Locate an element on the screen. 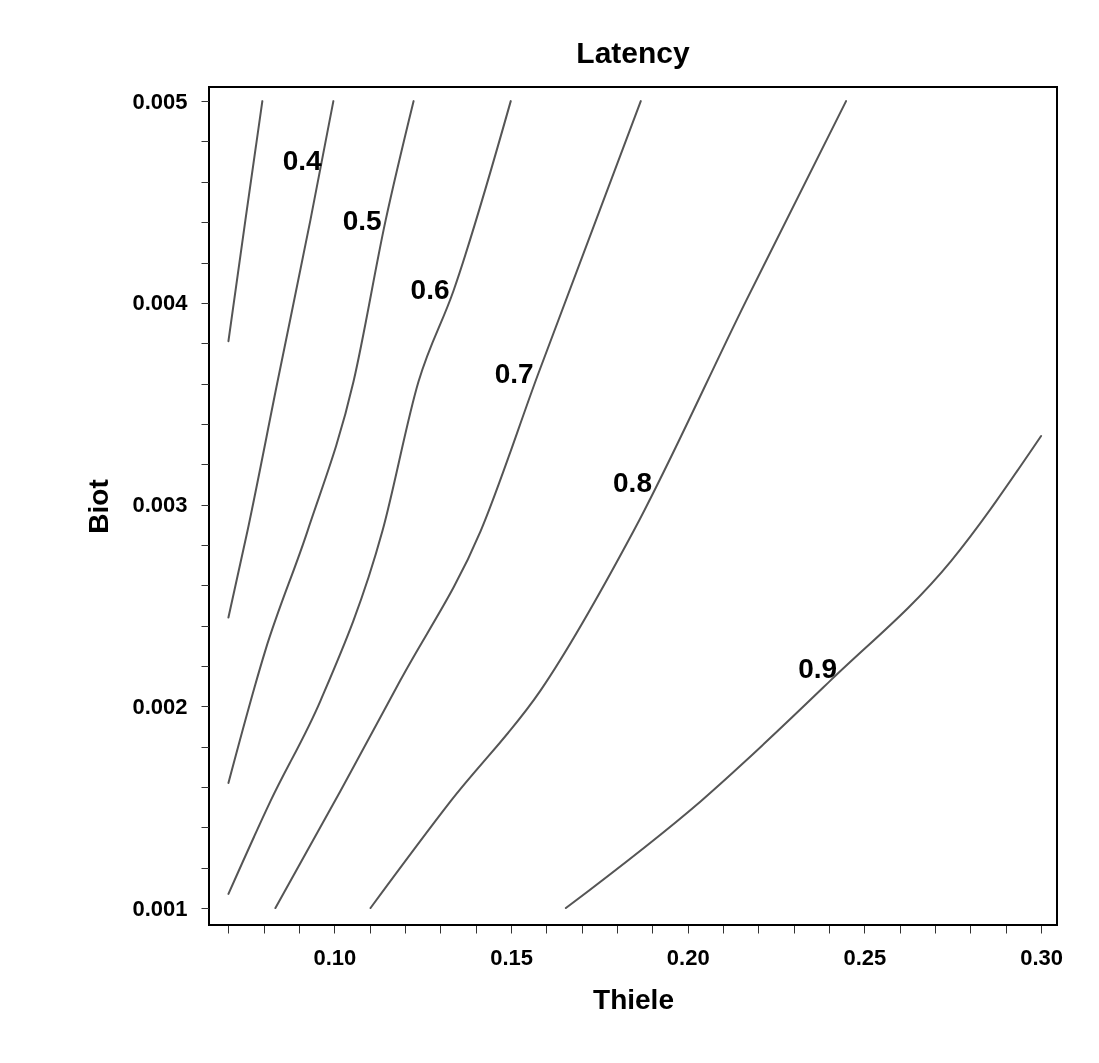  x-tick-label: 0.25 is located at coordinates (865, 957).